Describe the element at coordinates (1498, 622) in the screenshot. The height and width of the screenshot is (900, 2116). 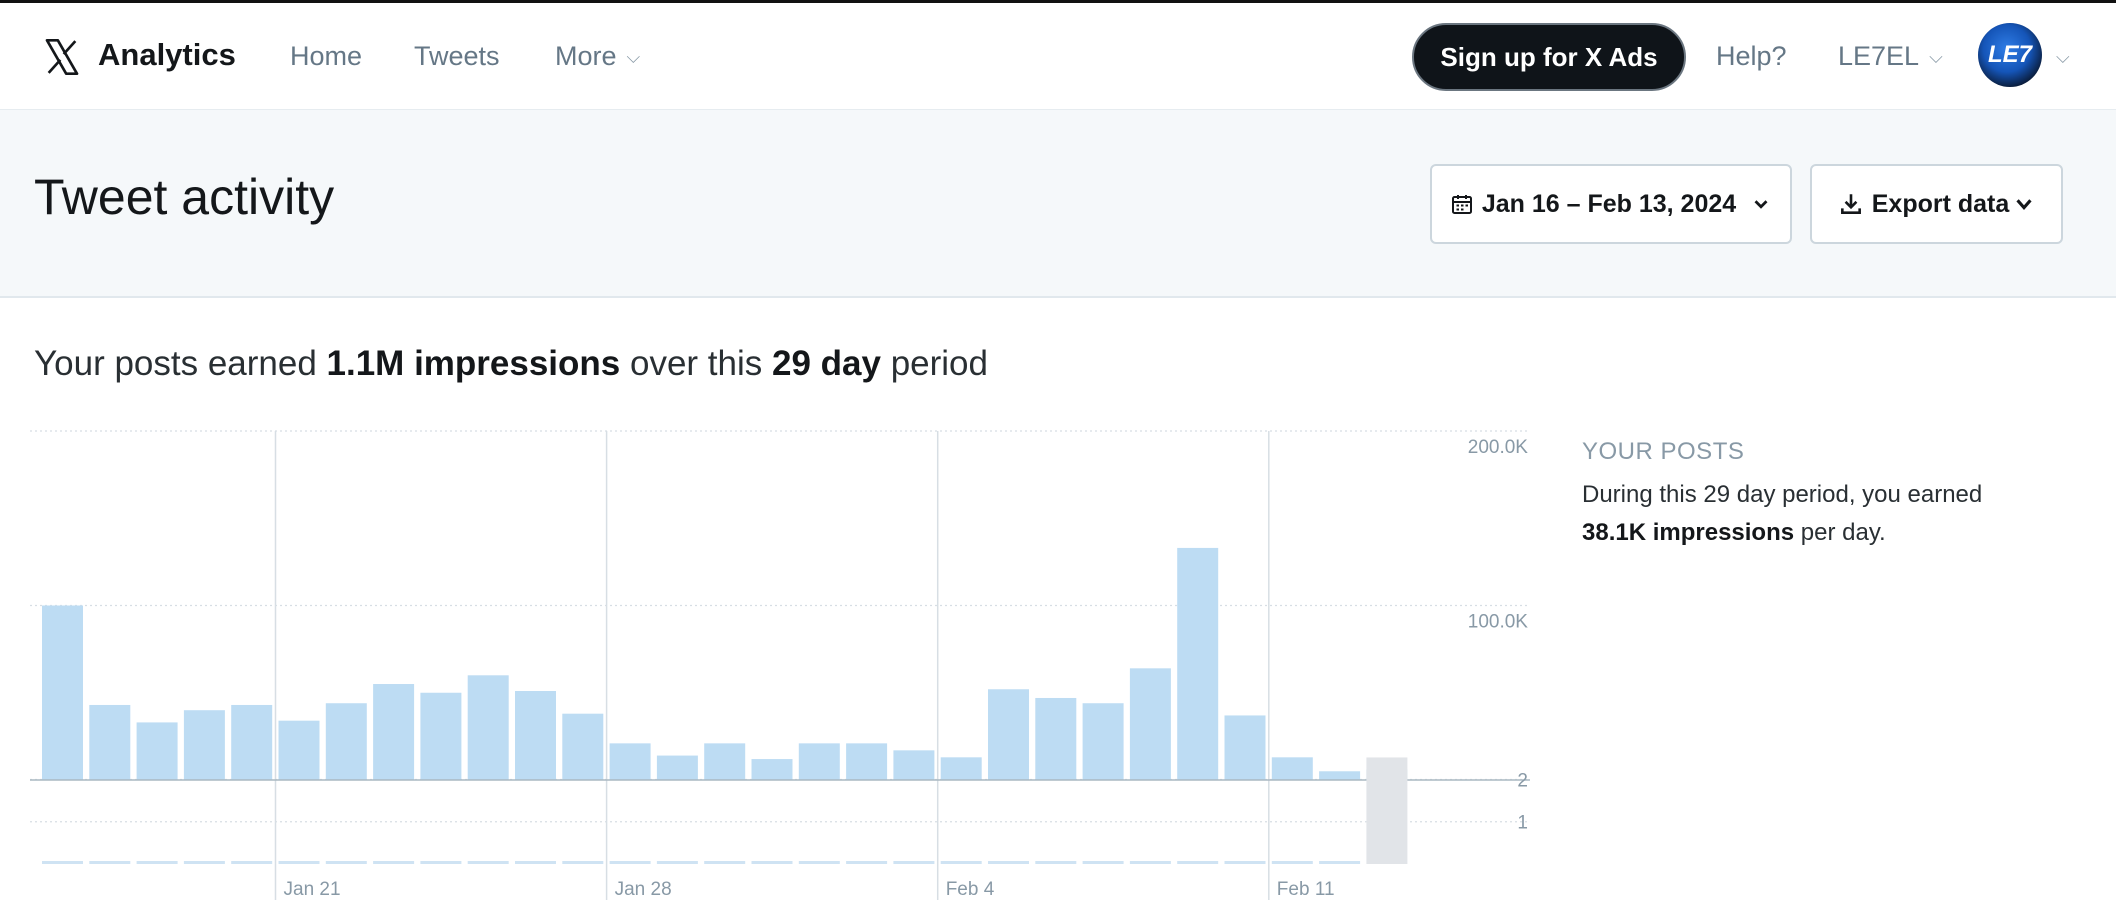
I see `y-tick-label: 100.0K` at that location.